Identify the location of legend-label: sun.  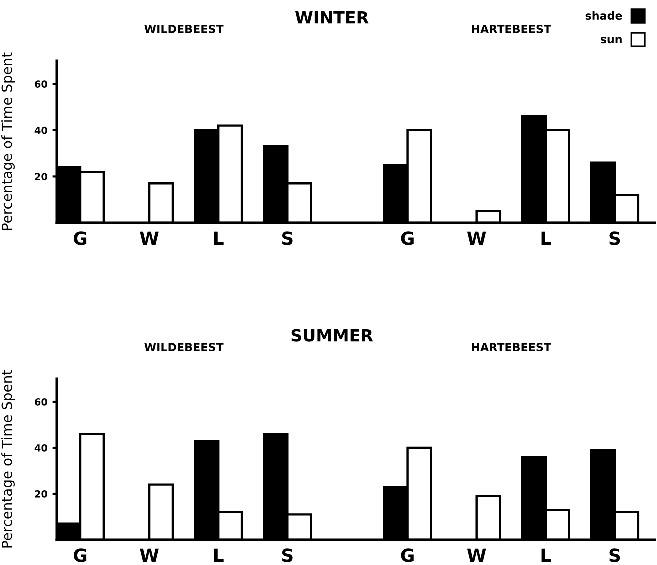
(611, 40).